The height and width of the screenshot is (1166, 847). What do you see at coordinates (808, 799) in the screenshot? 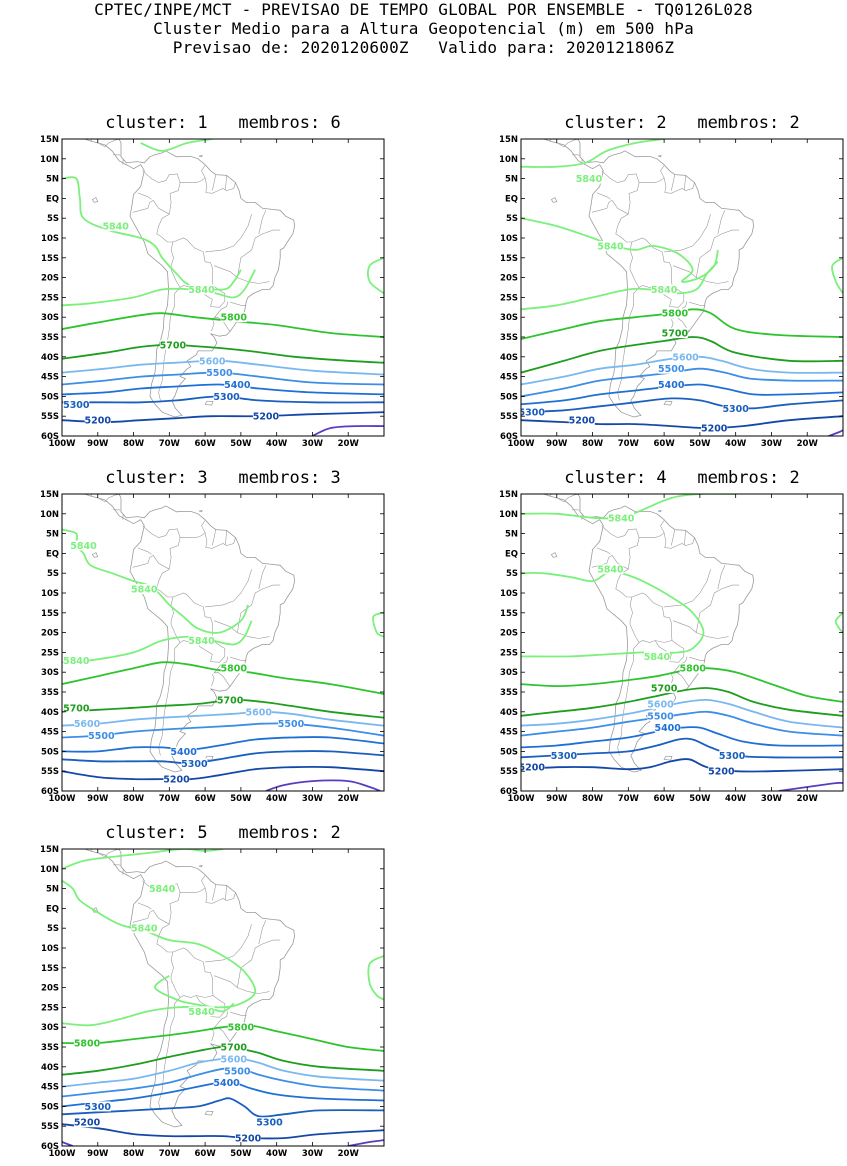
I see `lon-tick-label: 20W` at bounding box center [808, 799].